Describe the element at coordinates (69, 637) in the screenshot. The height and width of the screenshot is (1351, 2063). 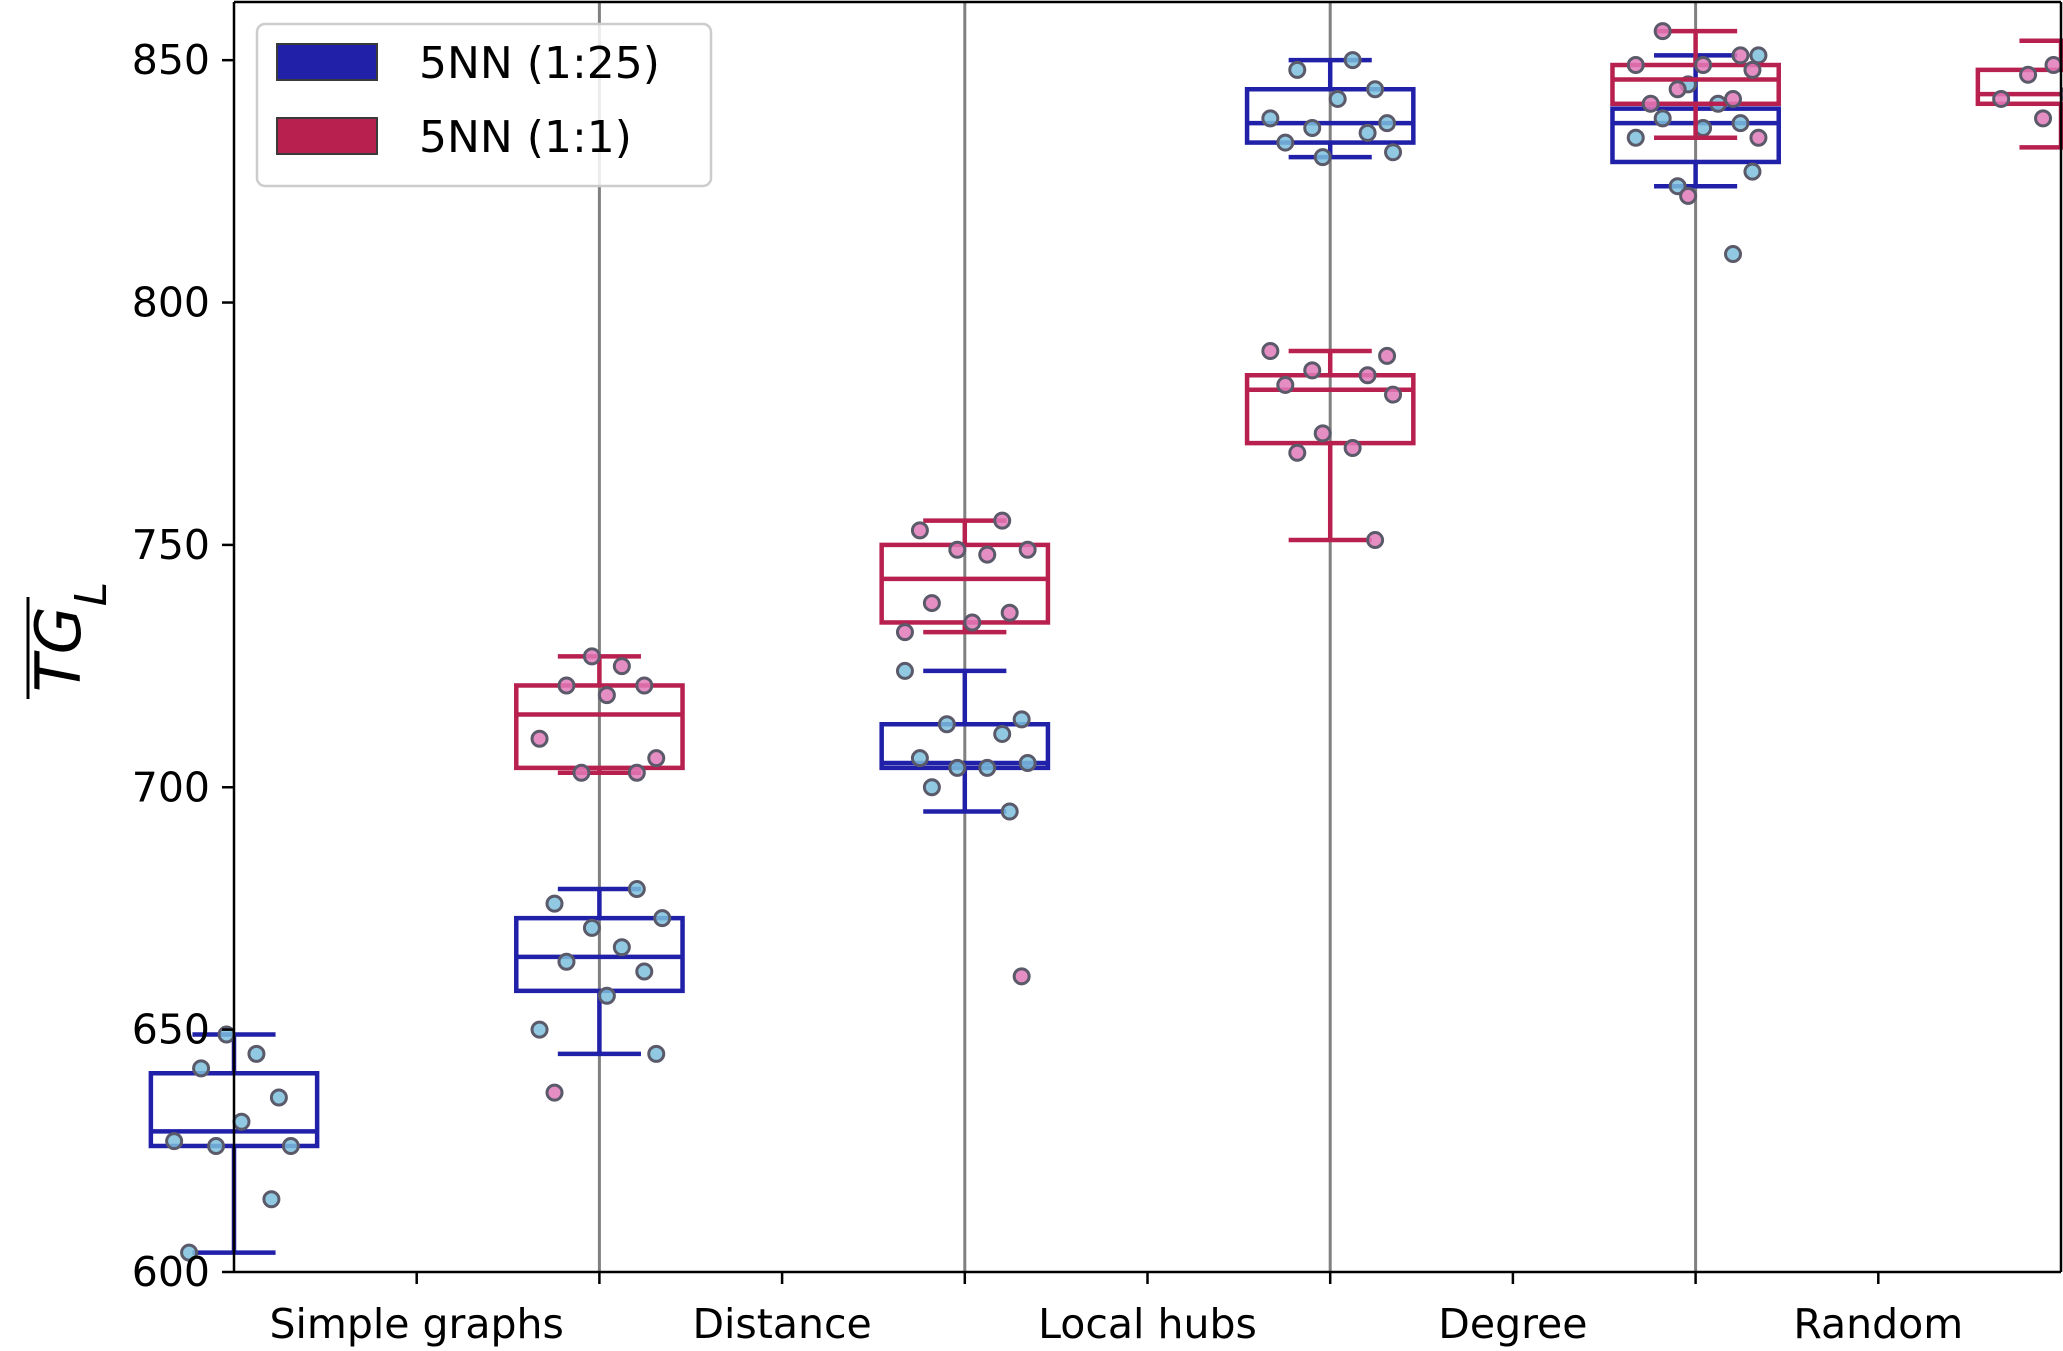
I see `y-axis-label-text: TGL` at that location.